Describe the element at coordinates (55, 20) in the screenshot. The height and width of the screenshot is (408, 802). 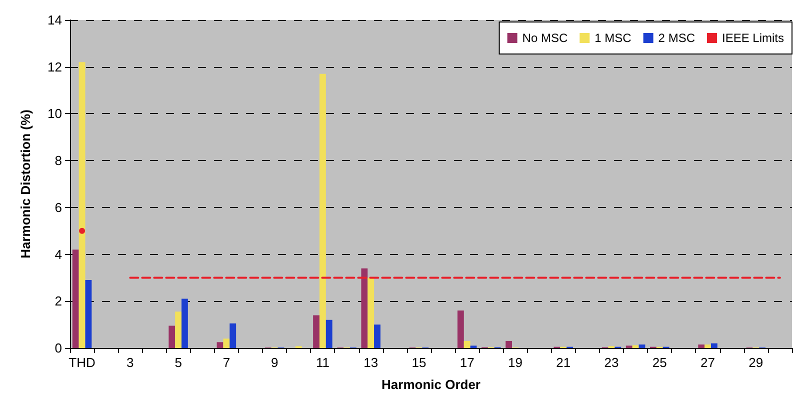
I see `y-tick-label: 14` at that location.